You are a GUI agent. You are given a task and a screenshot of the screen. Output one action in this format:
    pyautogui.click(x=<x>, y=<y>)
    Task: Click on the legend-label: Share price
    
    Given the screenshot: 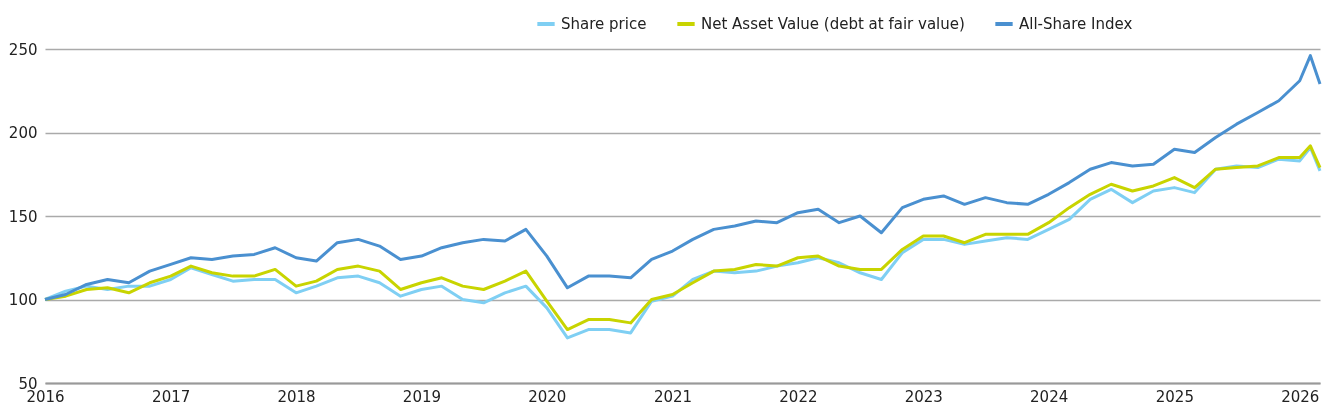 What is the action you would take?
    pyautogui.click(x=604, y=24)
    